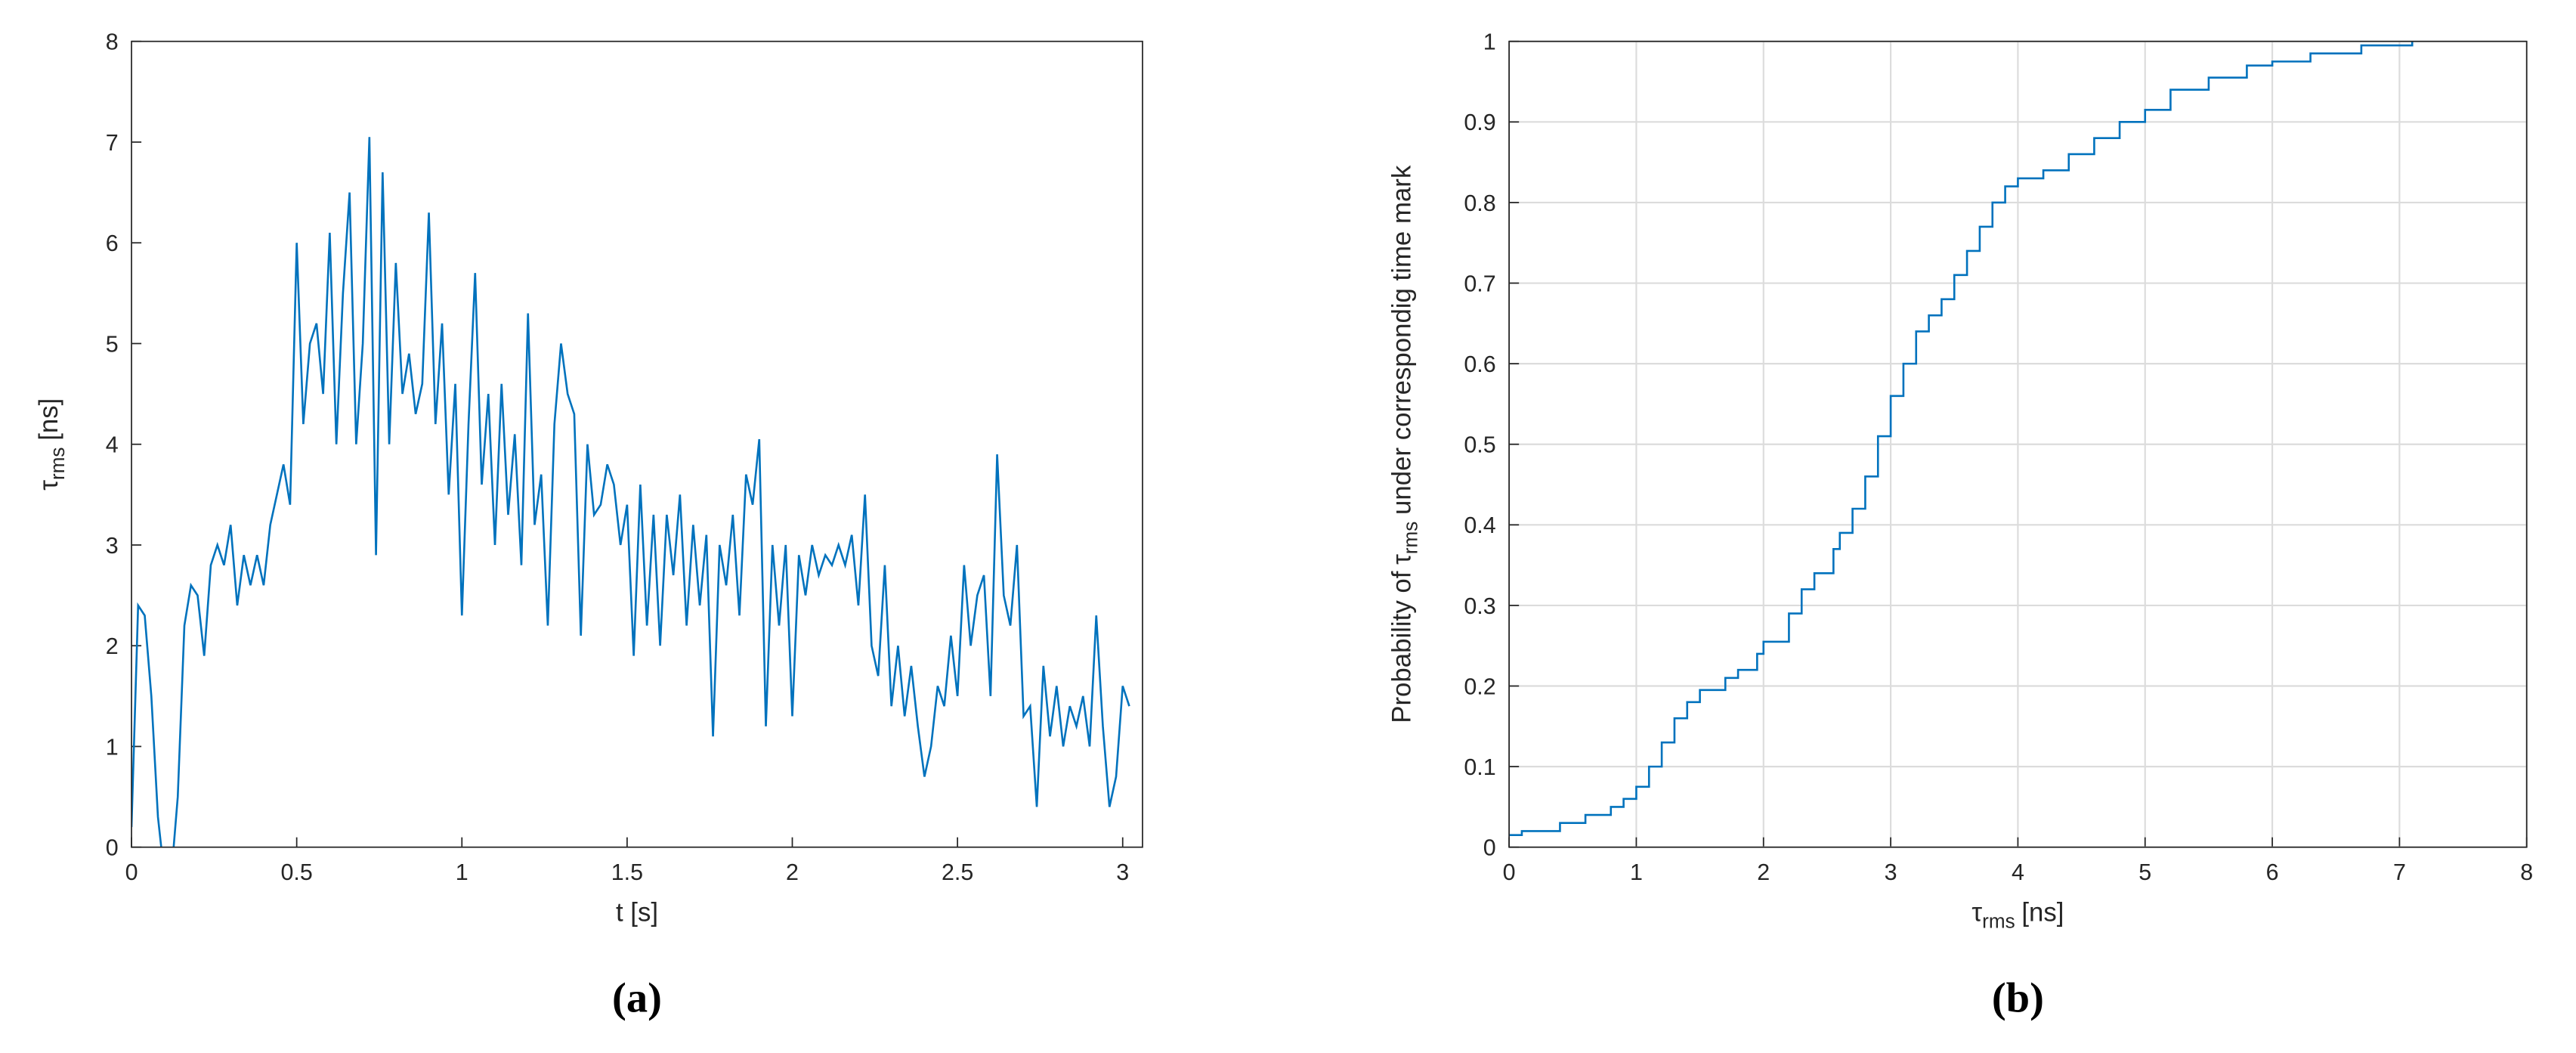 This screenshot has width=2576, height=1053. I want to click on y-tick-label: 0.2, so click(1479, 686).